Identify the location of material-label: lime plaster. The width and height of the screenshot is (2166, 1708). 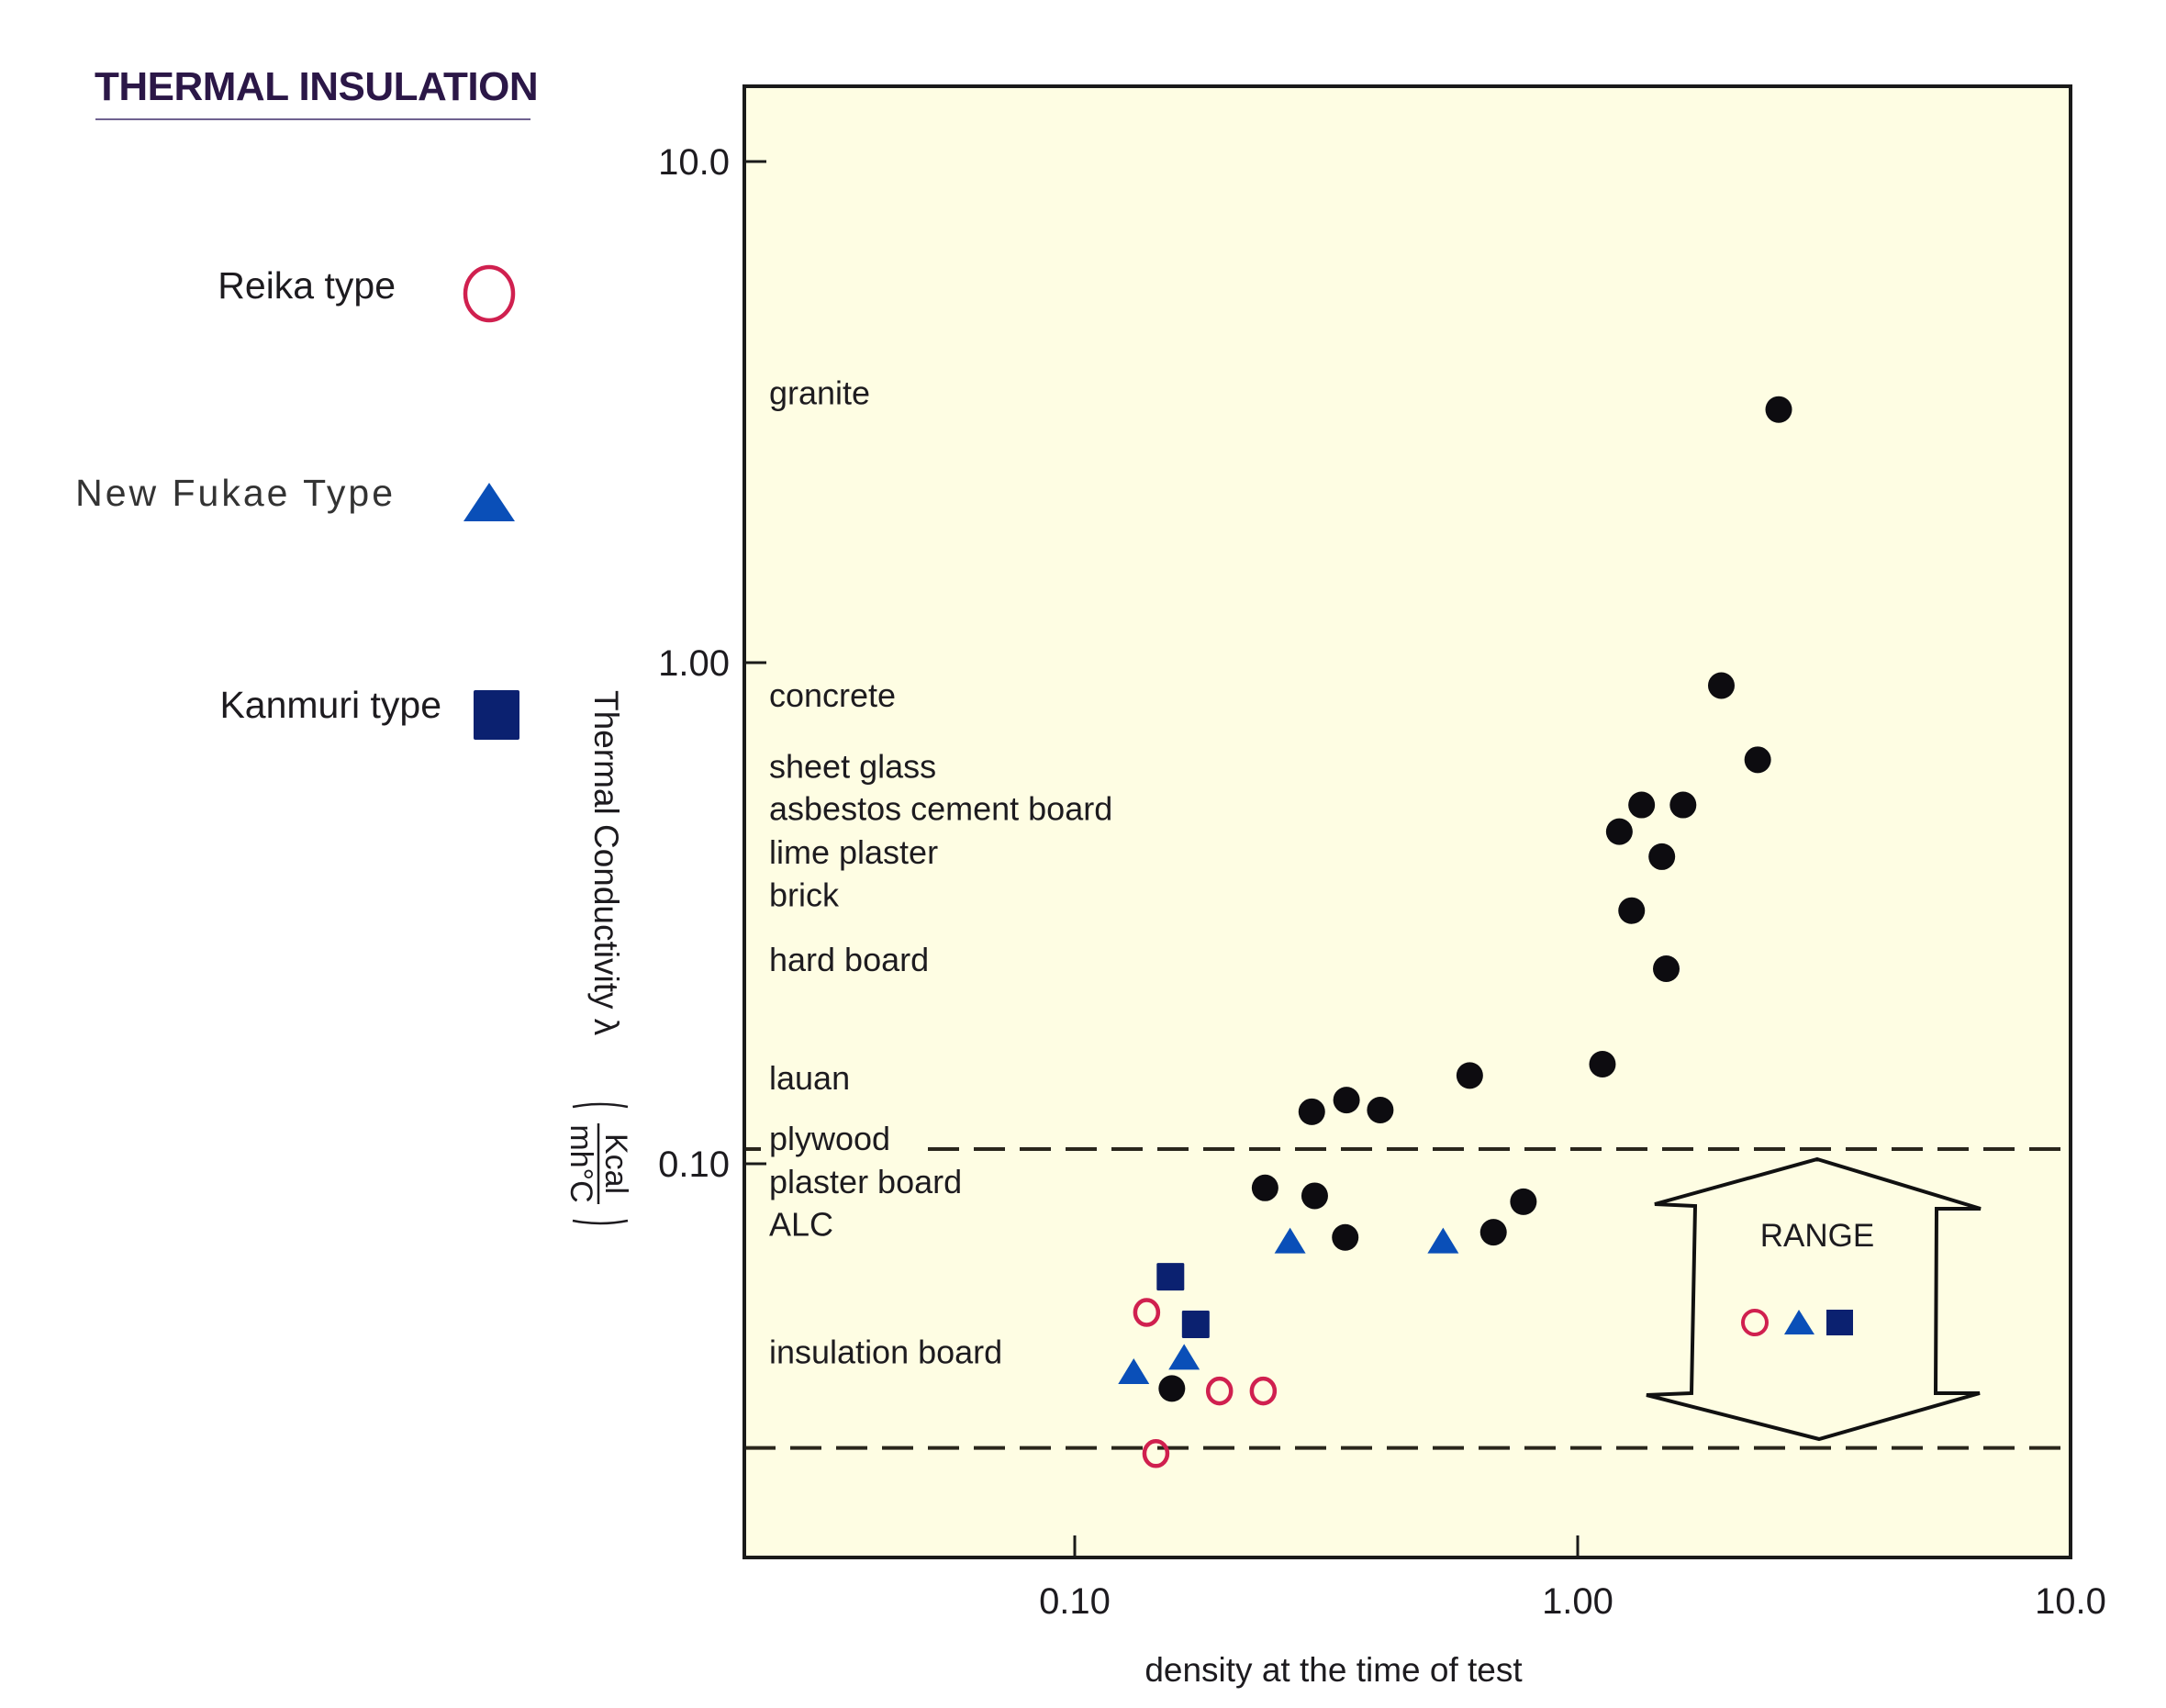
(854, 852).